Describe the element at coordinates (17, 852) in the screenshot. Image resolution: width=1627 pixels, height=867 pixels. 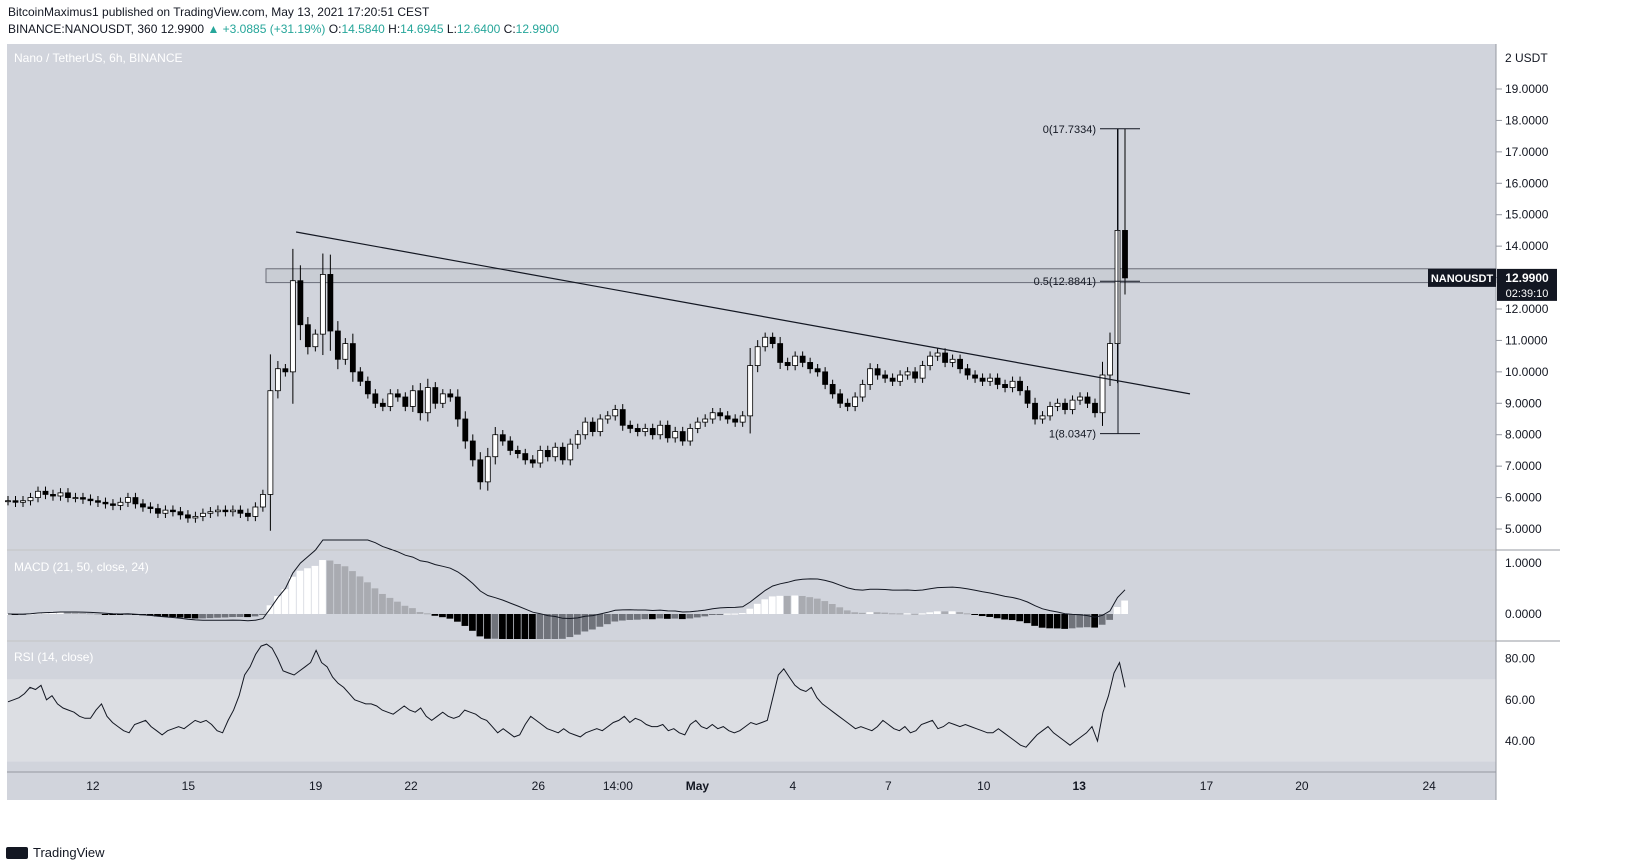
I see `tradingview-logo-icon` at that location.